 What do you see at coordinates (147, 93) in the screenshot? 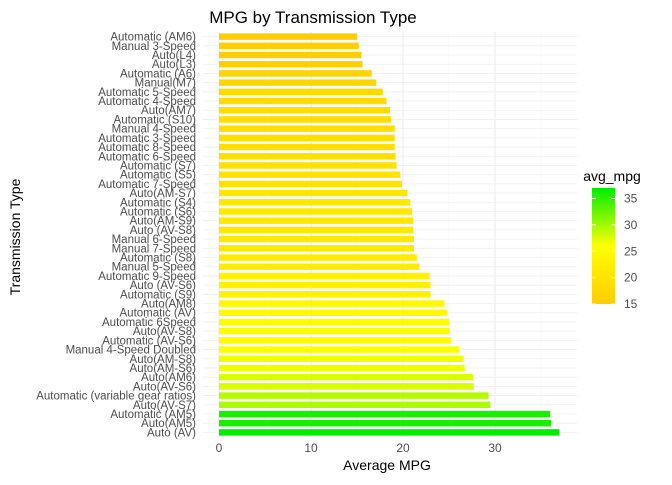
I see `y-tick-label: Automatic 5-Speed` at bounding box center [147, 93].